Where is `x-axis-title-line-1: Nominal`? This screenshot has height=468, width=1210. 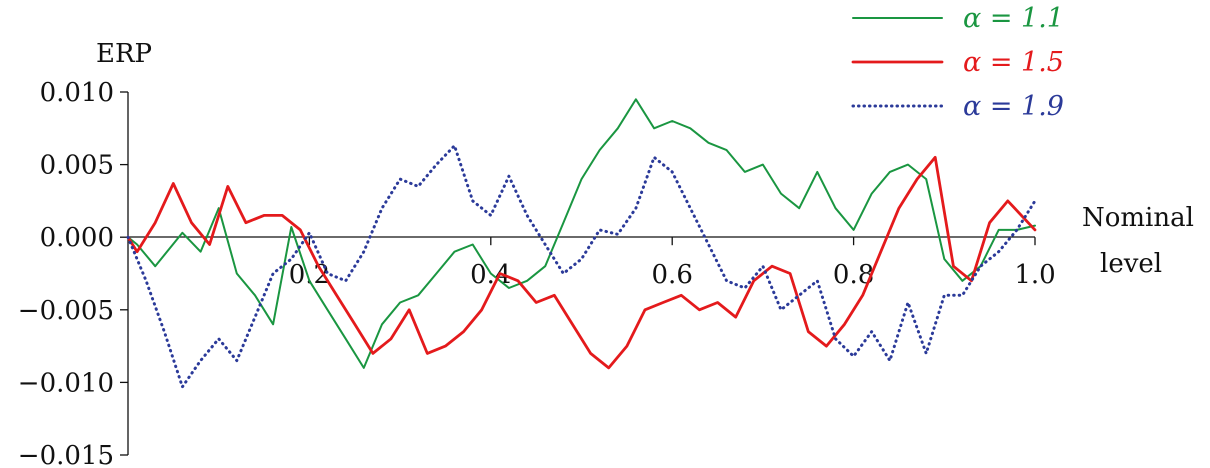 x-axis-title-line-1: Nominal is located at coordinates (1138, 218).